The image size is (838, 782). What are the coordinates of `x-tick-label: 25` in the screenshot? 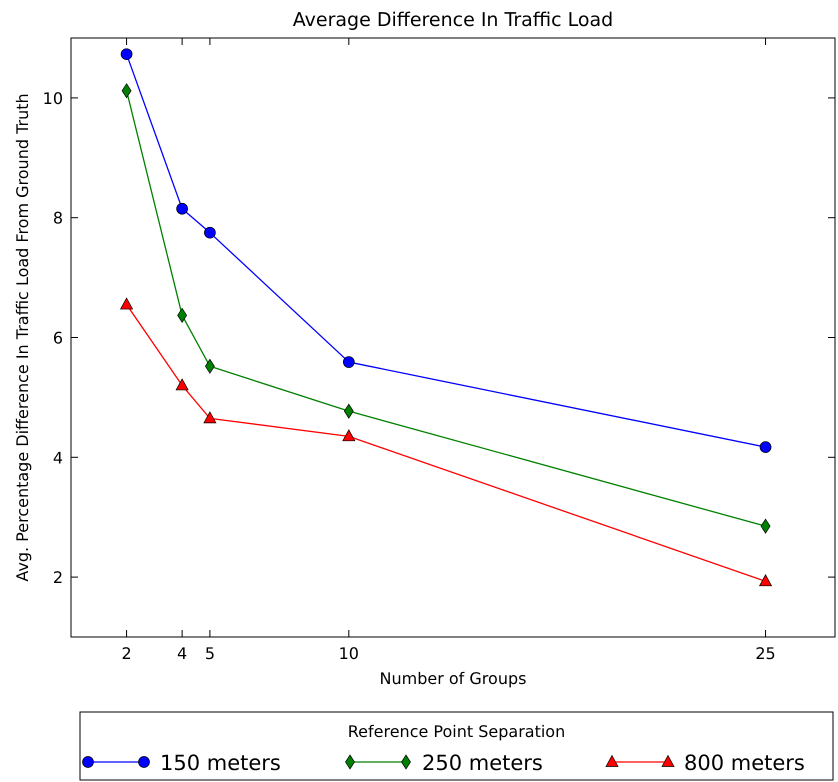 It's located at (765, 653).